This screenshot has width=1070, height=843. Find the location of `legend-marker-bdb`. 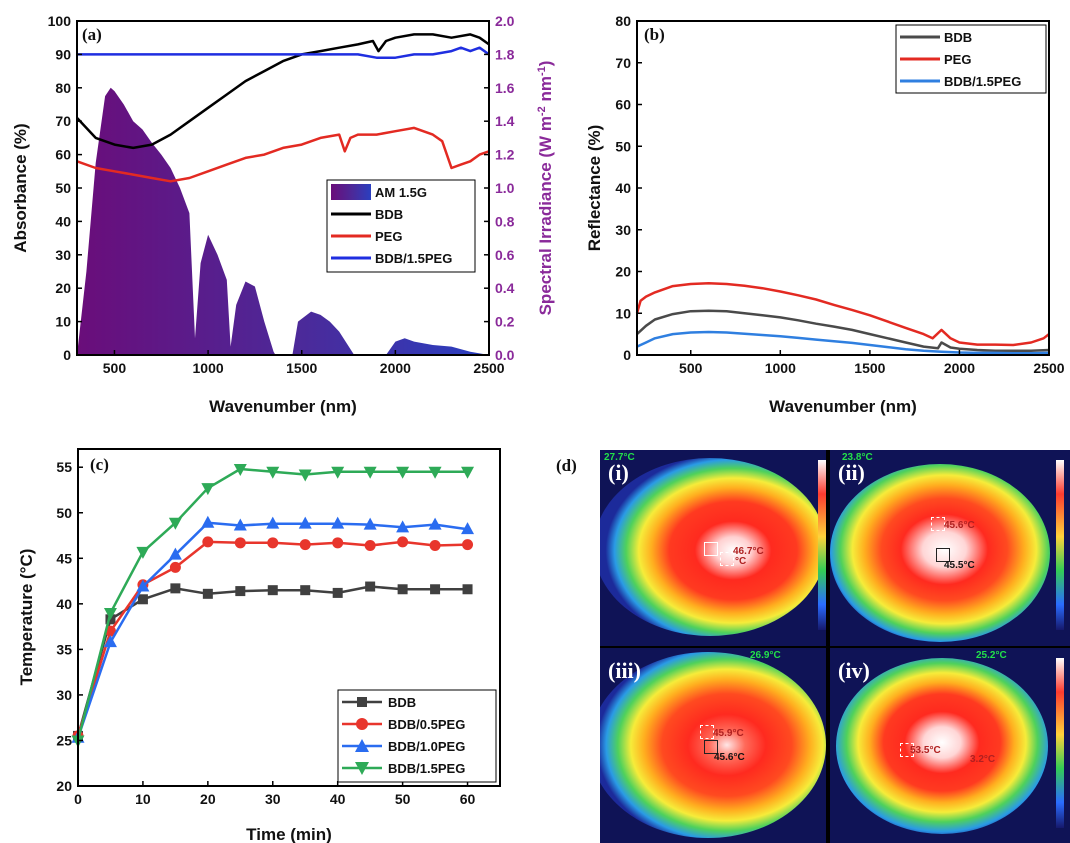

legend-marker-bdb is located at coordinates (362, 702).